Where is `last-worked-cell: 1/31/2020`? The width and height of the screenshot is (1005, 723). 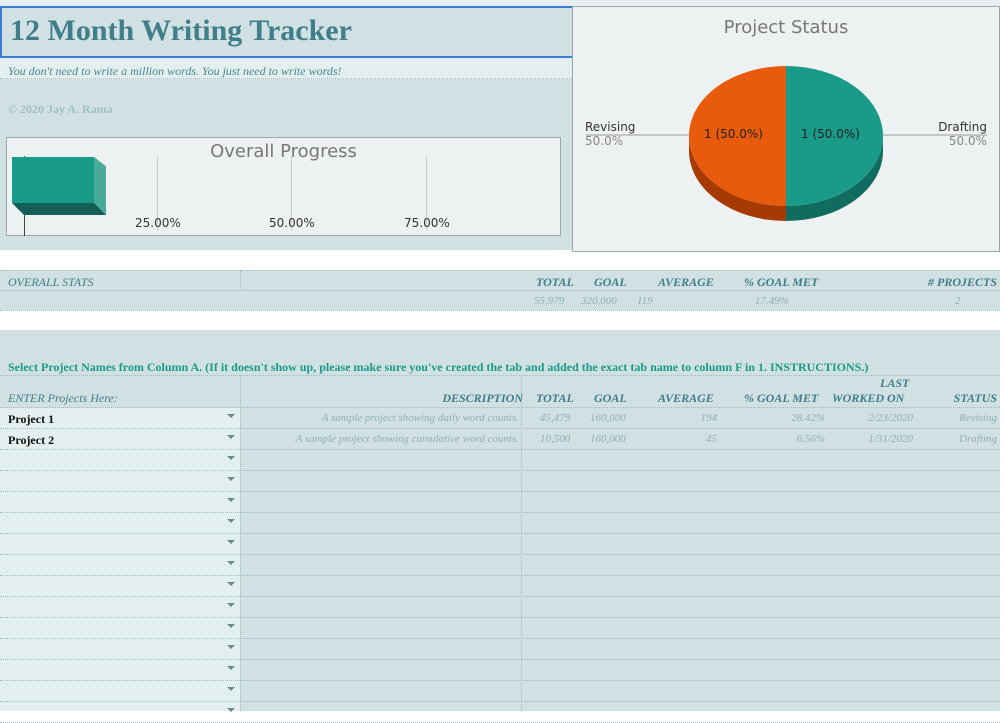
last-worked-cell: 1/31/2020 is located at coordinates (890, 439).